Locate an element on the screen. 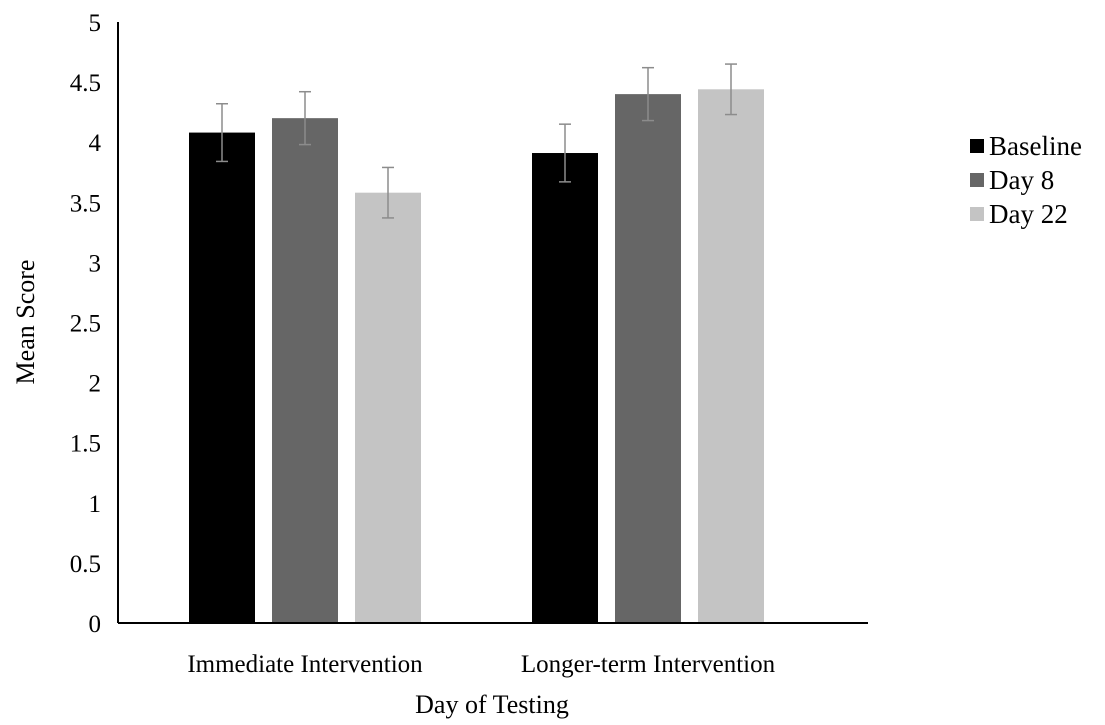  y-tick-label: 0.5 is located at coordinates (85, 564).